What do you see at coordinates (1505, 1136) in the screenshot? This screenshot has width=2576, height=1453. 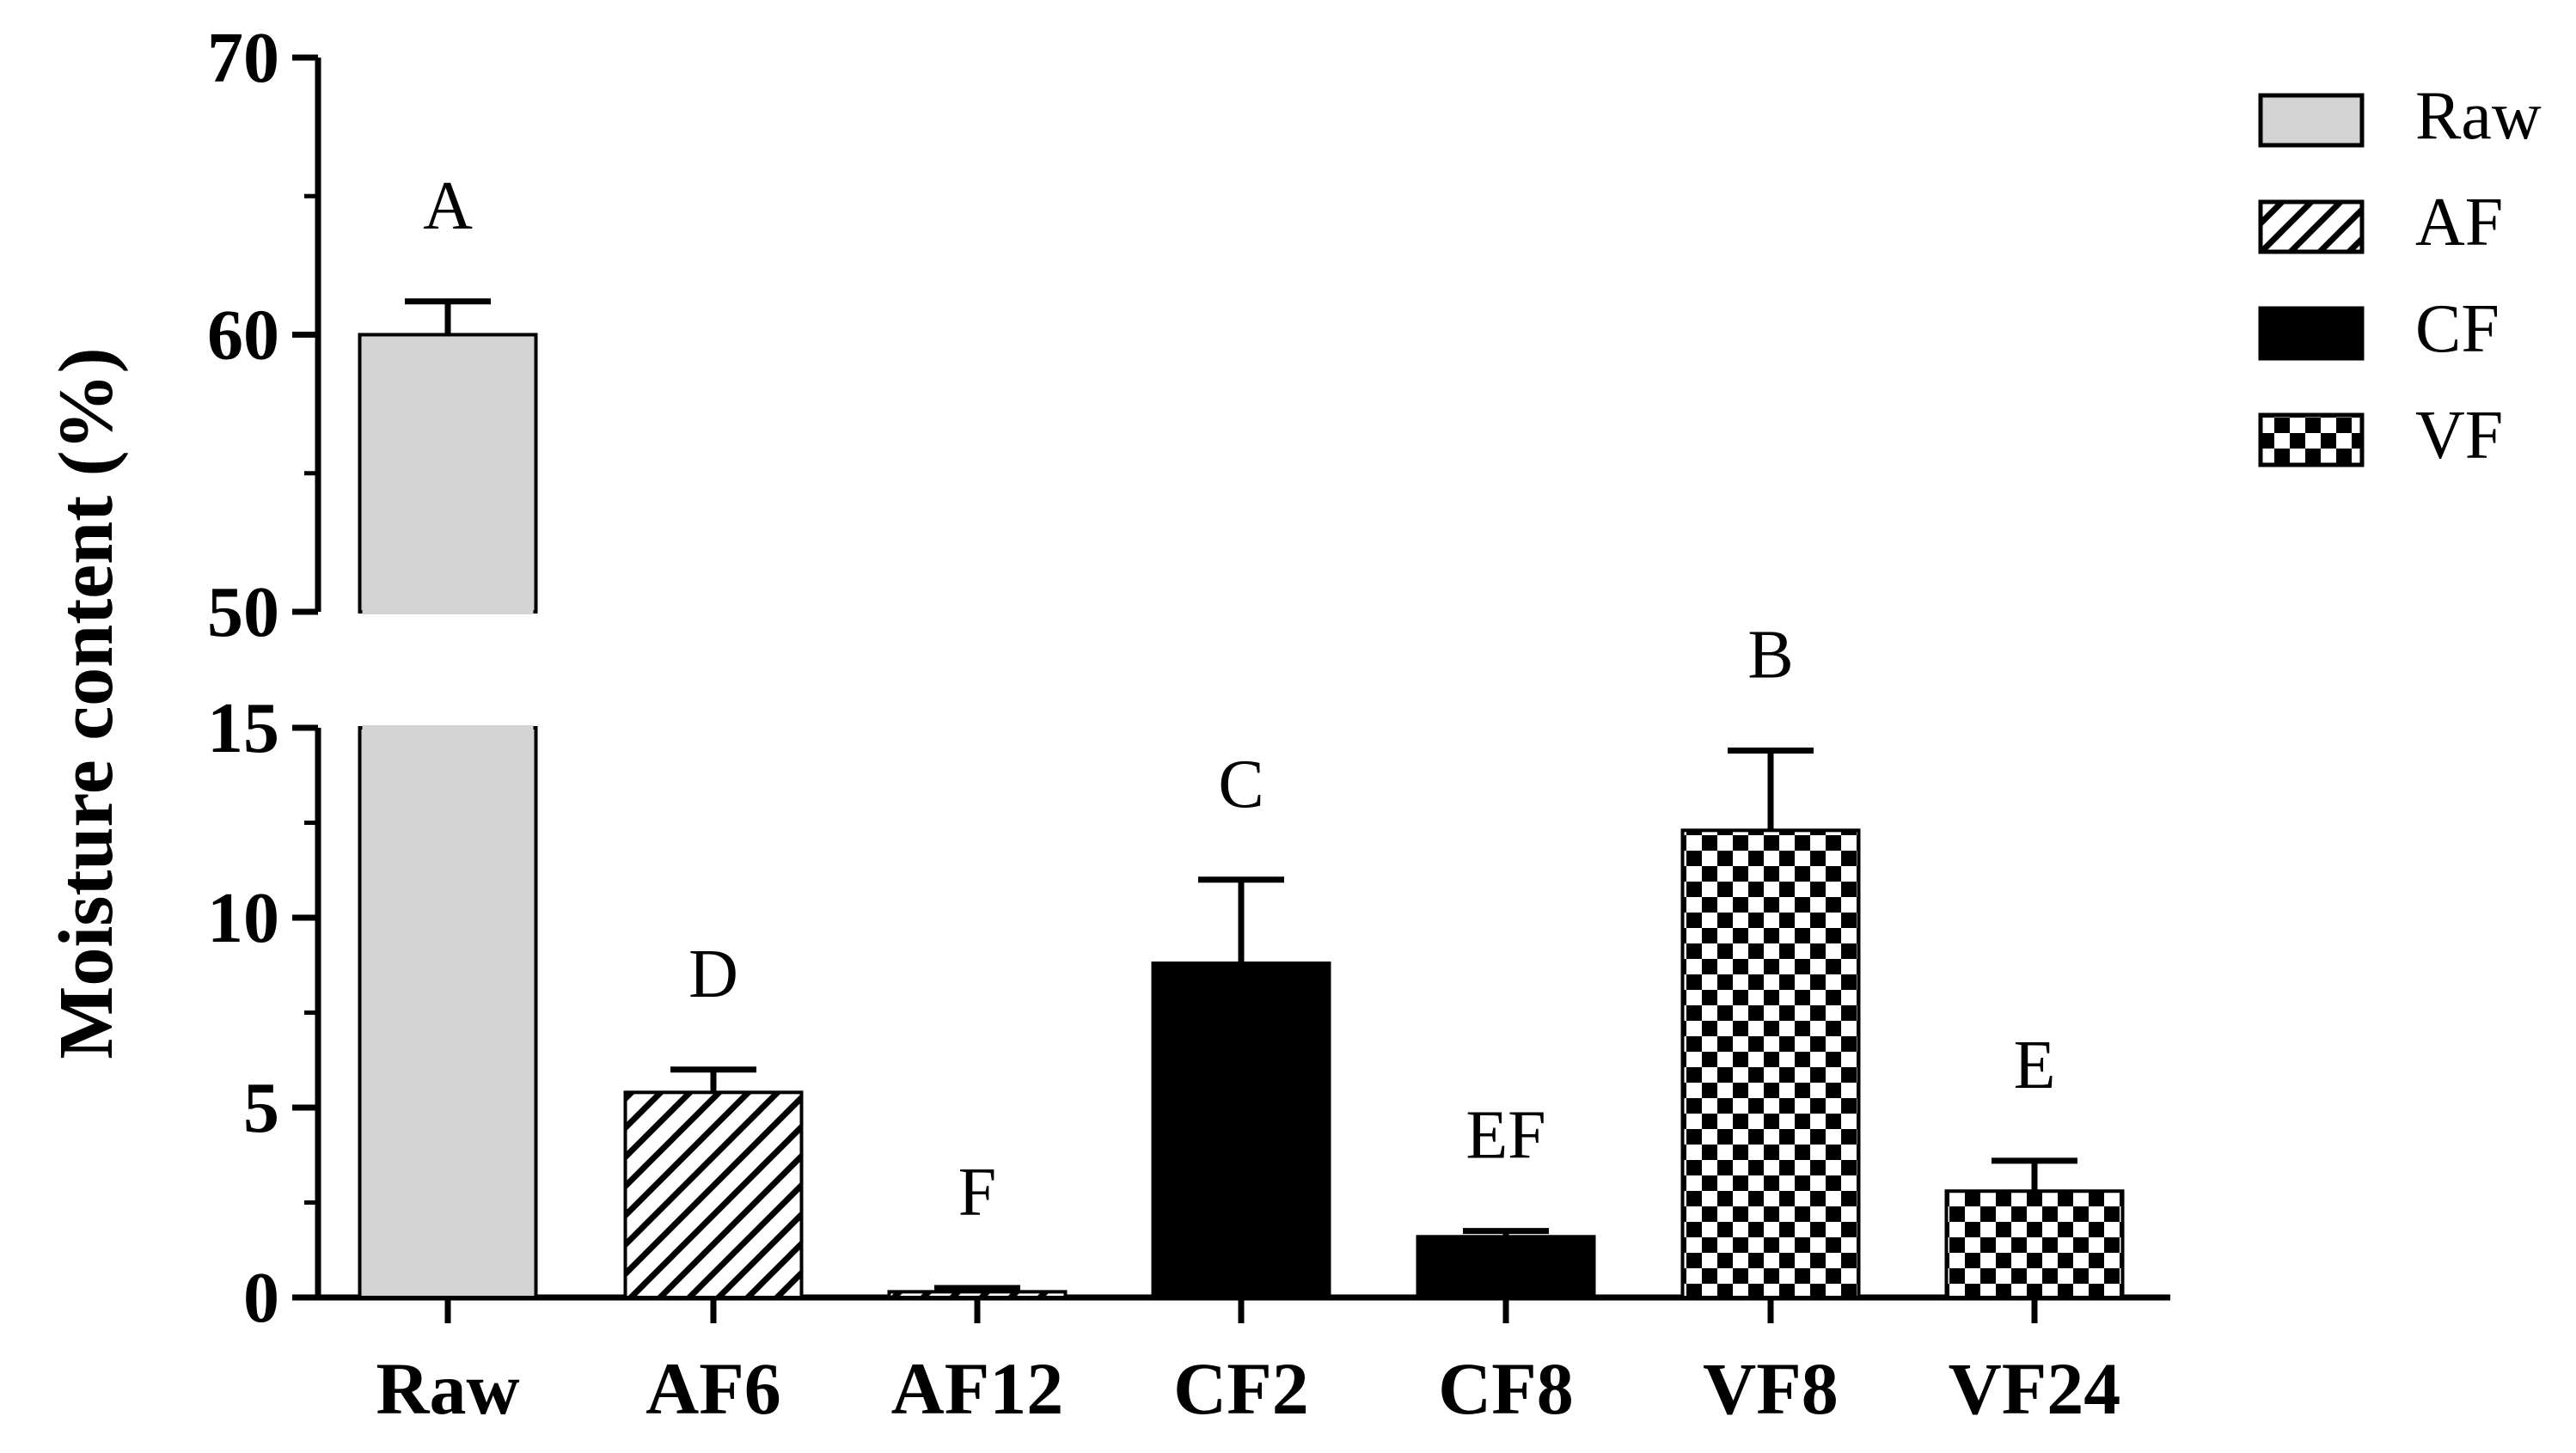 I see `significance-letter: EF` at bounding box center [1505, 1136].